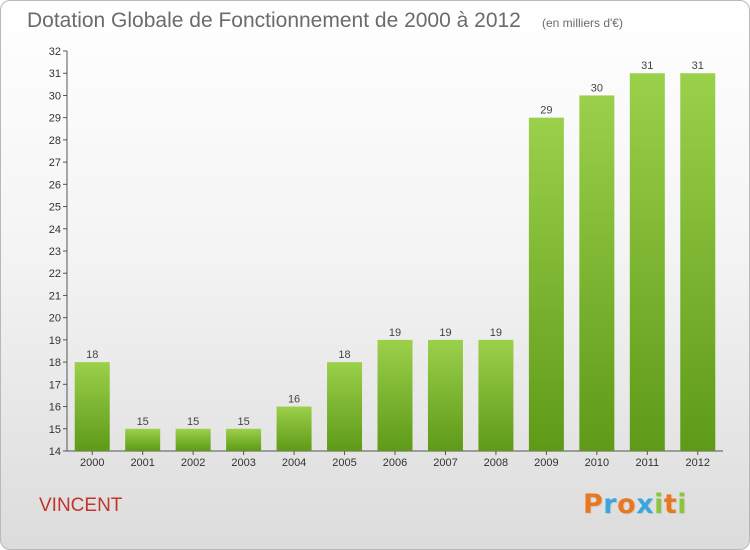  Describe the element at coordinates (294, 400) in the screenshot. I see `data-label: 16` at that location.